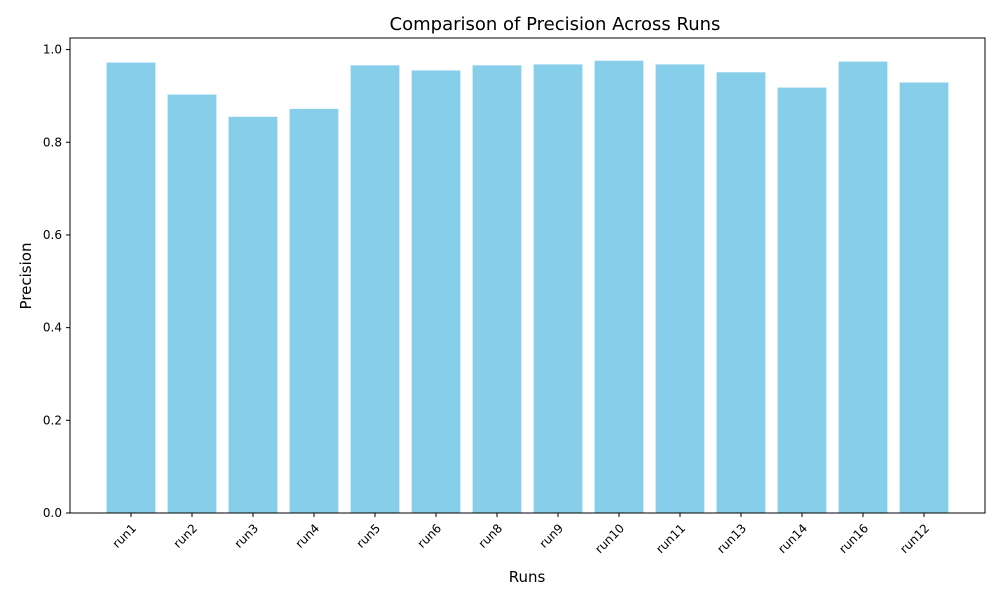 Image resolution: width=1000 pixels, height=600 pixels. I want to click on bar-run9, so click(558, 288).